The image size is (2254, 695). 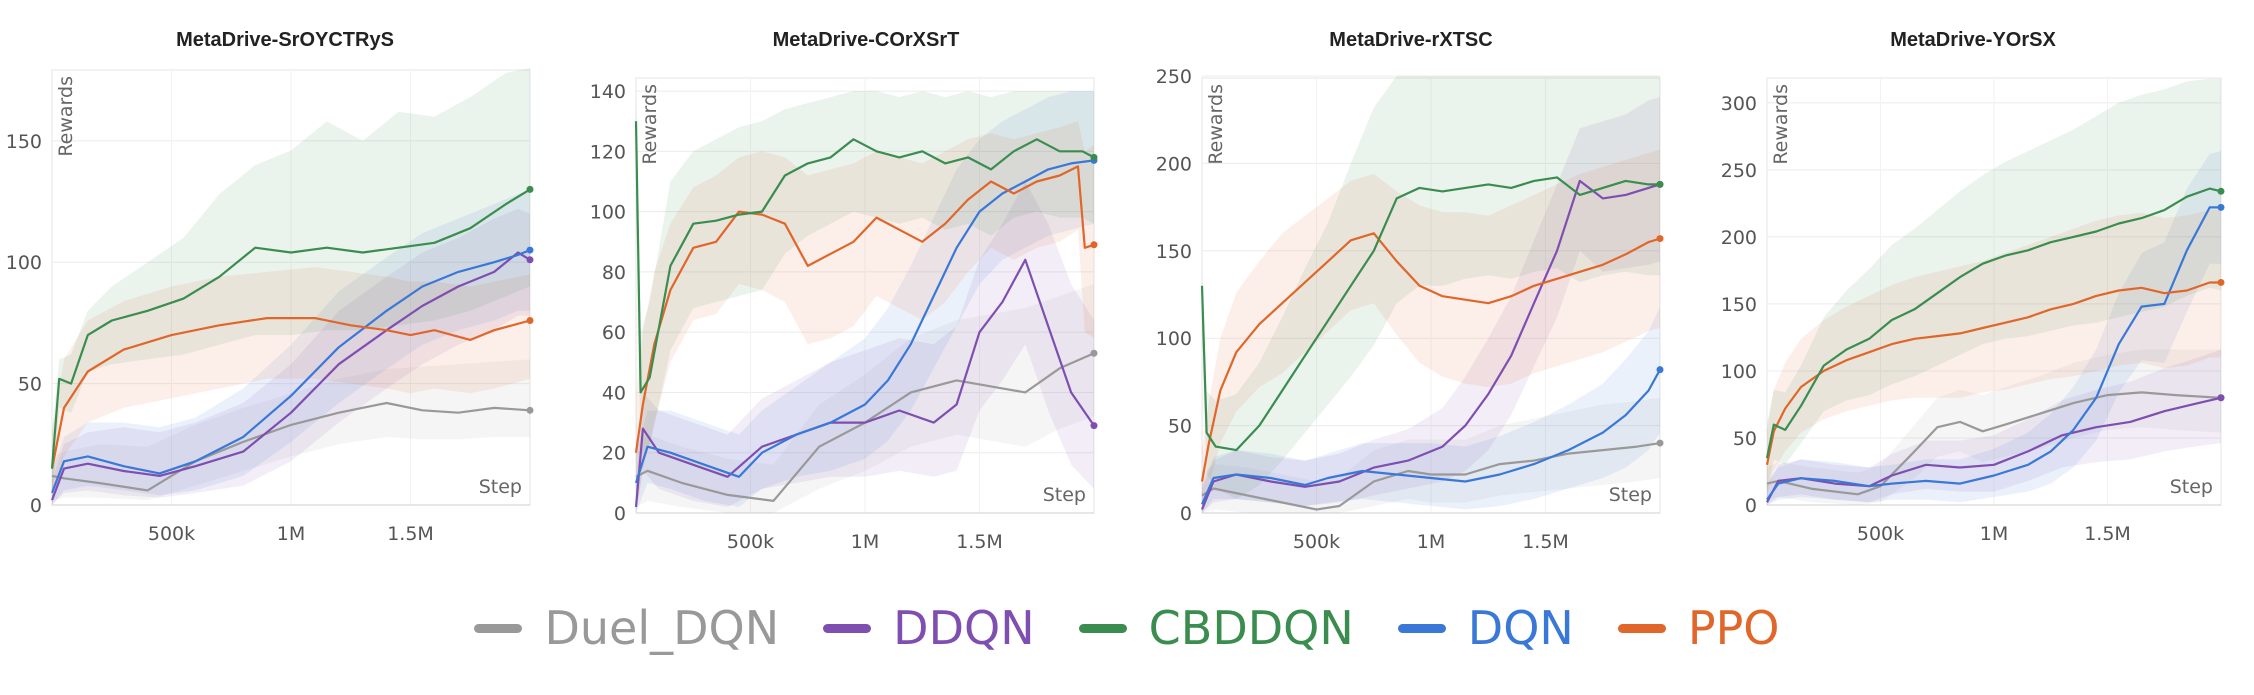 I want to click on legend-item-dqn: DQN, so click(x=1485, y=628).